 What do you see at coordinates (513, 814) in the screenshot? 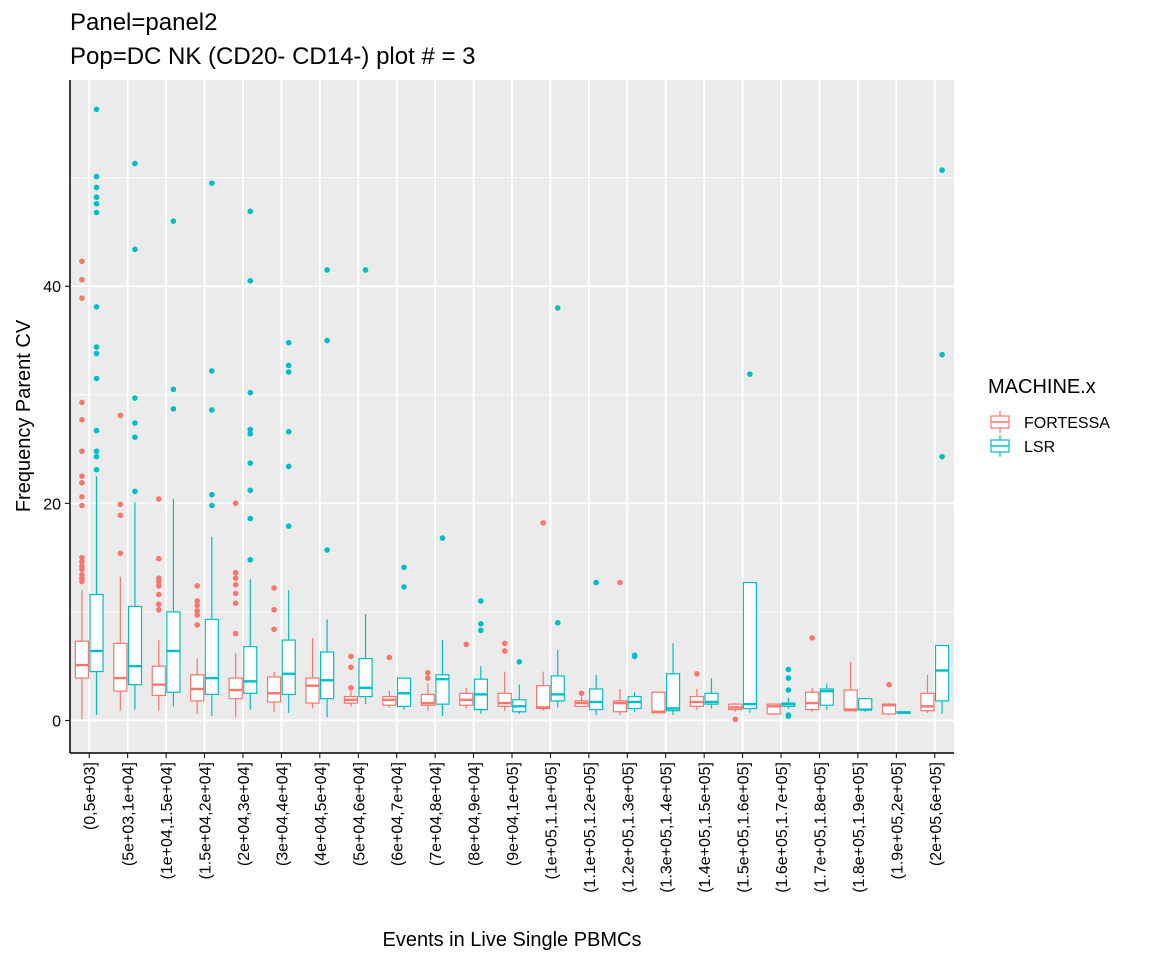
I see `x-tick-label: (9e+04,1e+05]` at bounding box center [513, 814].